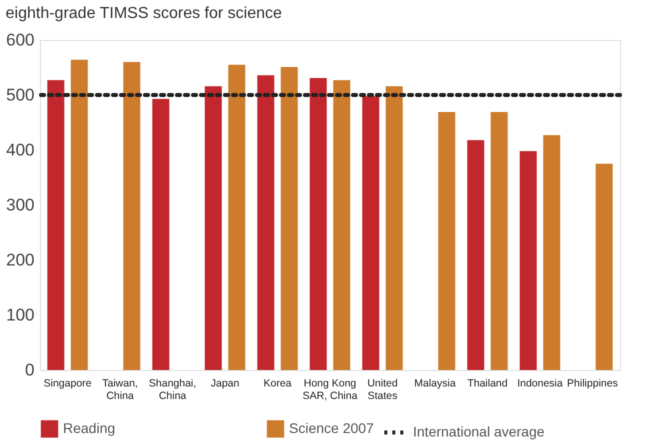  I want to click on x-tick-label: Singapore, so click(68, 384).